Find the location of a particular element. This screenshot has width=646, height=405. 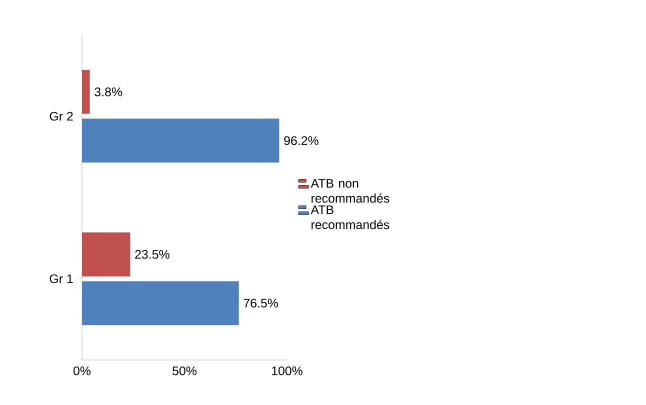

y-tick-label: Gr 2 is located at coordinates (61, 116).